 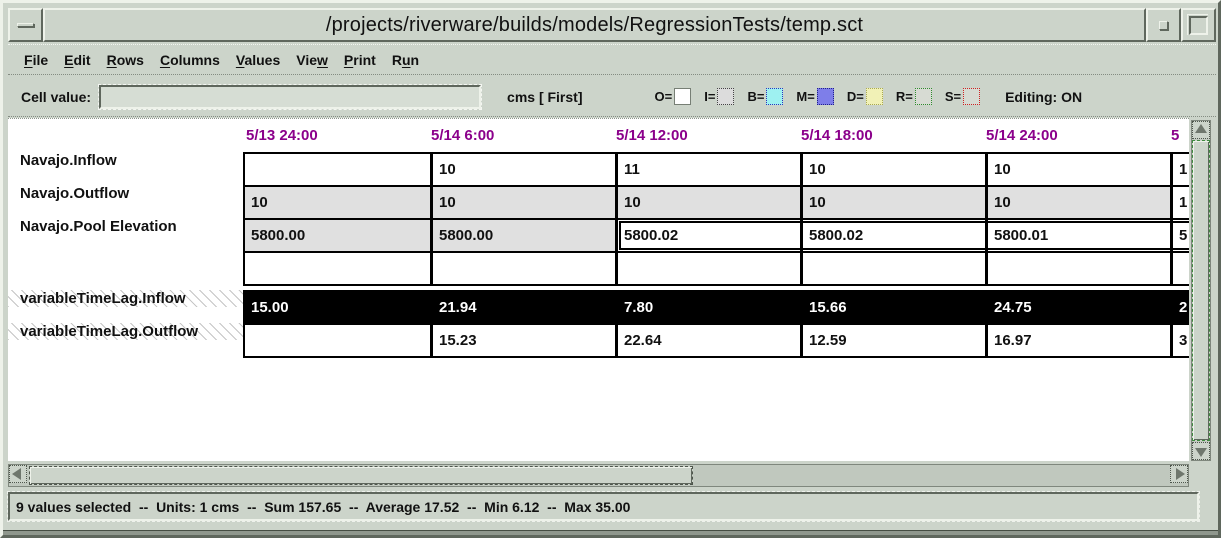 I want to click on table-row: Navajo.Outflow 10 10 10 10 10 1, so click(x=598, y=201).